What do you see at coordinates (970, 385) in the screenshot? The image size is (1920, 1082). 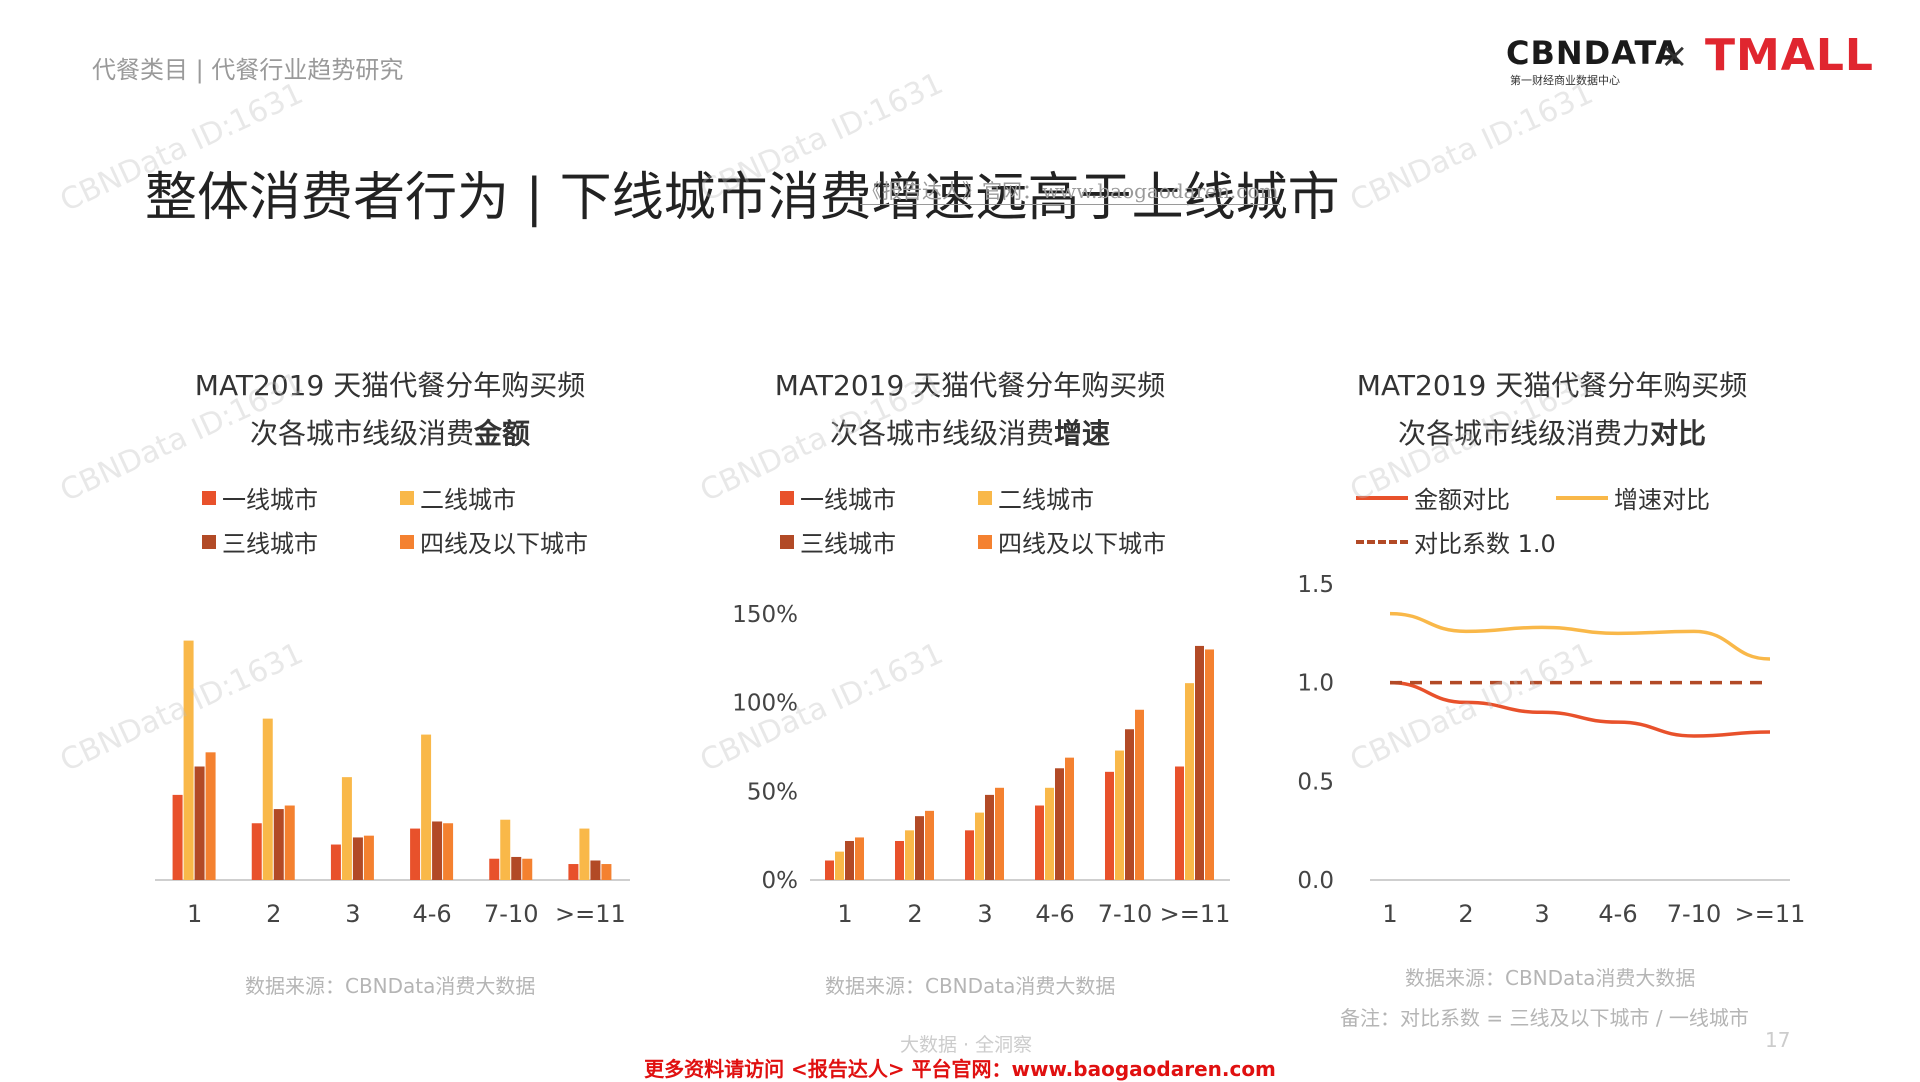 I see `panel-2-title-line1: MAT2019 天猫代餐分年购买频` at bounding box center [970, 385].